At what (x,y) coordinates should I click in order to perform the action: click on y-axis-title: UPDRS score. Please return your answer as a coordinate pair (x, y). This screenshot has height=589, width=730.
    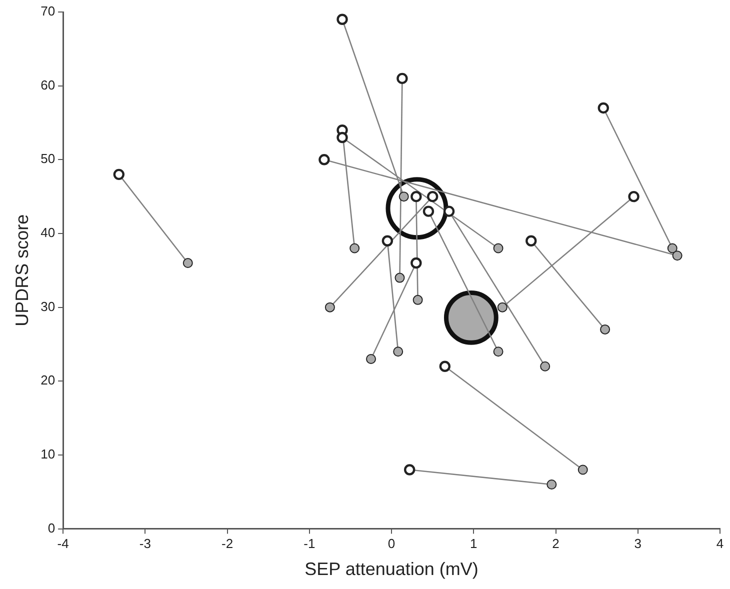
    Looking at the image, I should click on (22, 270).